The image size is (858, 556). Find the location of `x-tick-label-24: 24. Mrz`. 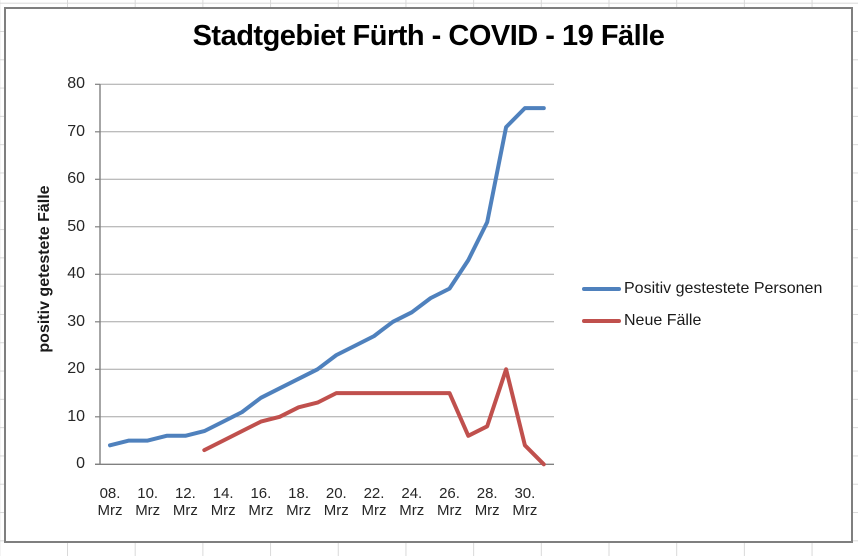

x-tick-label-24: 24. Mrz is located at coordinates (412, 502).